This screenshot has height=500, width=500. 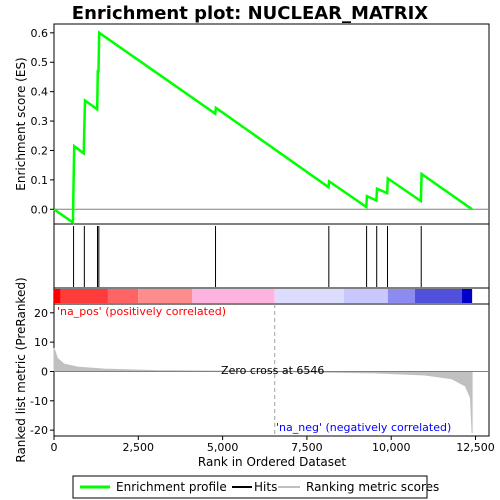 I want to click on es-y-tick-label: 0.1, so click(x=40, y=180).